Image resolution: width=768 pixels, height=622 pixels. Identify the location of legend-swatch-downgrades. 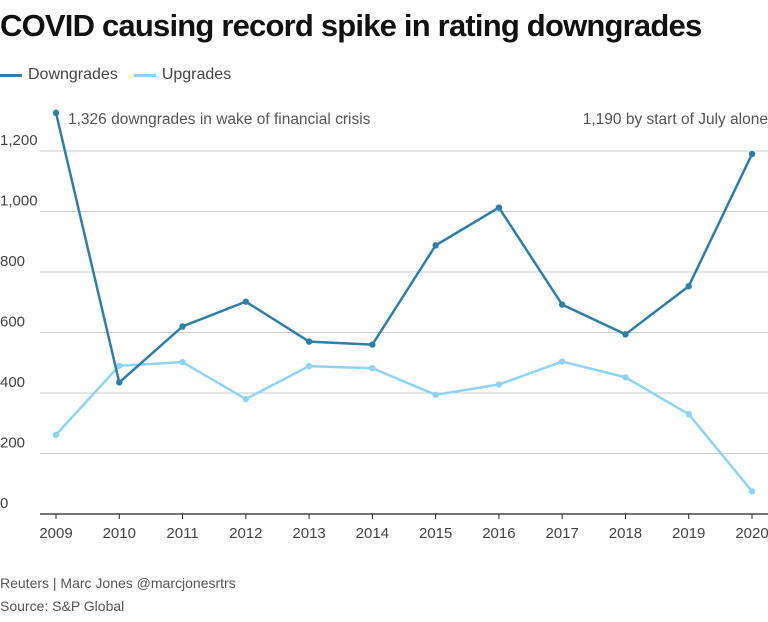
(11, 75).